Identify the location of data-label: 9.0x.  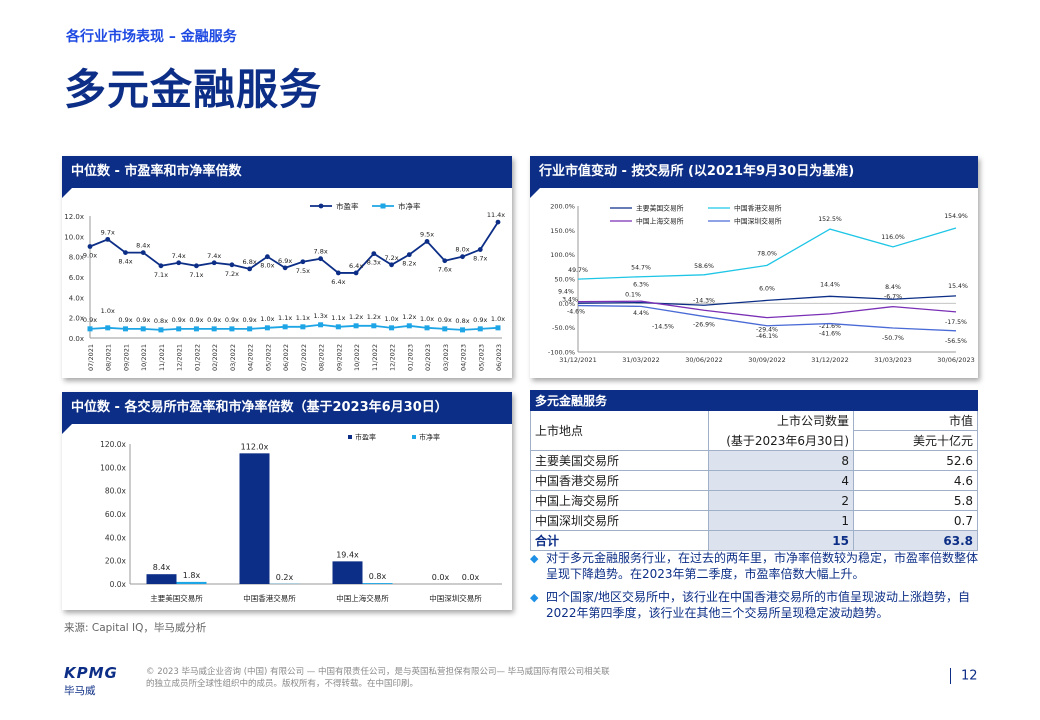
(90, 256).